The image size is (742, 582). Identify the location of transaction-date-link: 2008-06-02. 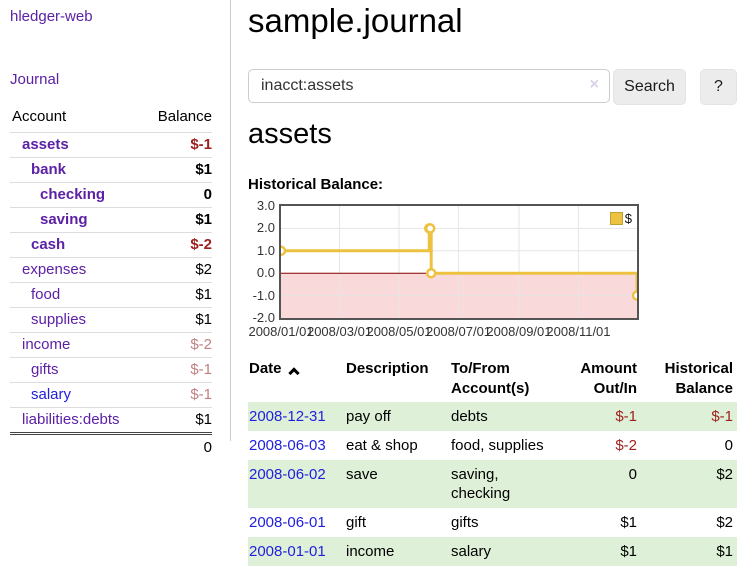
(287, 474).